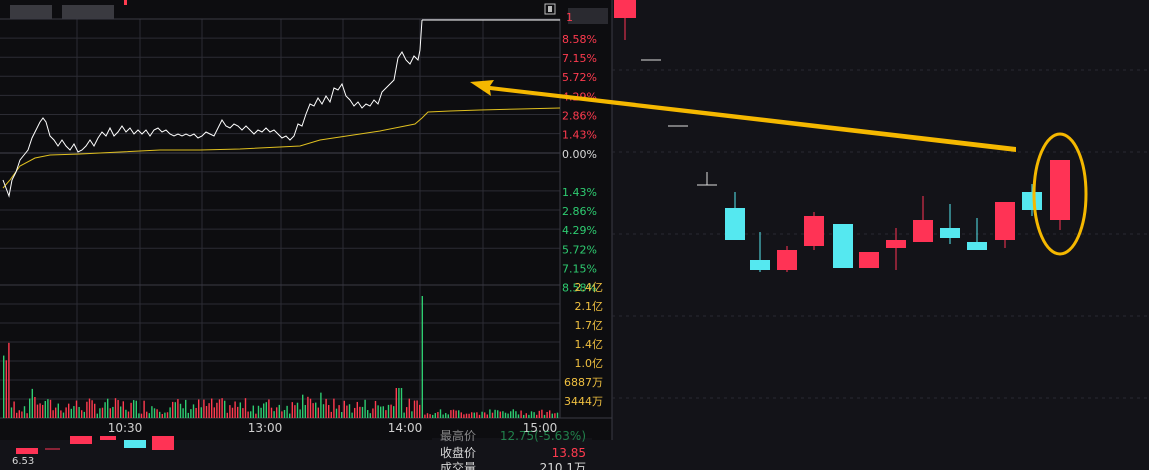 This screenshot has height=470, width=1149. Describe the element at coordinates (579, 39) in the screenshot. I see `pct-label-up: 8.58%` at that location.